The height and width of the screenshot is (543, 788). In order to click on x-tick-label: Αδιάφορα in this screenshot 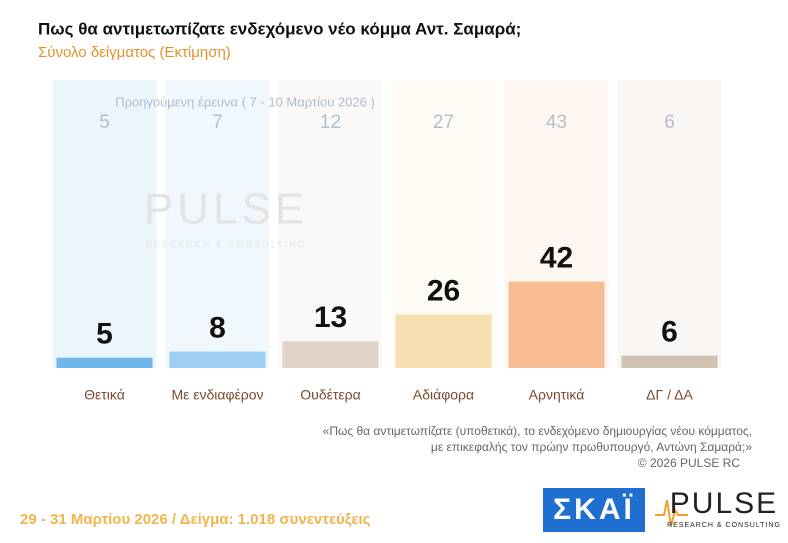, I will do `click(443, 395)`.